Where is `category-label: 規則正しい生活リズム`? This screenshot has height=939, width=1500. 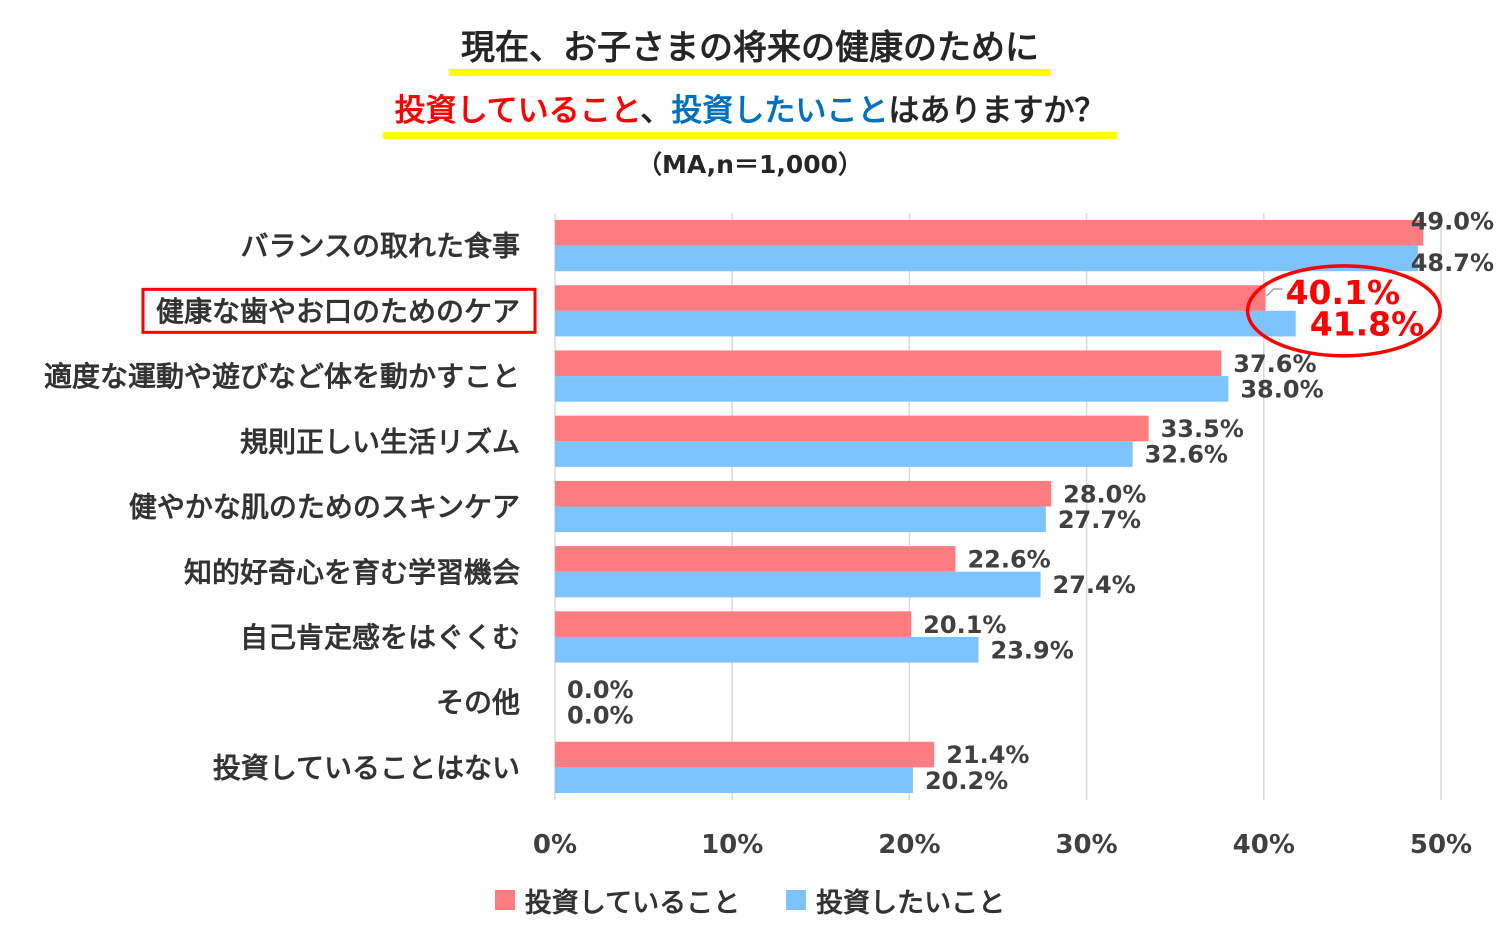 category-label: 規則正しい生活リズム is located at coordinates (380, 441).